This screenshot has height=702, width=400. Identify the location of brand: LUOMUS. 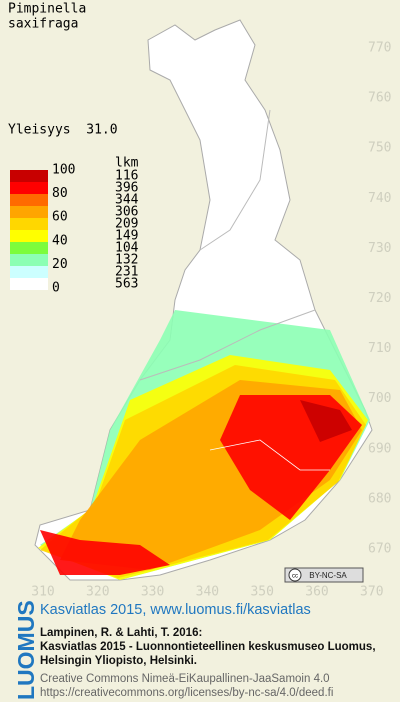
(26, 650).